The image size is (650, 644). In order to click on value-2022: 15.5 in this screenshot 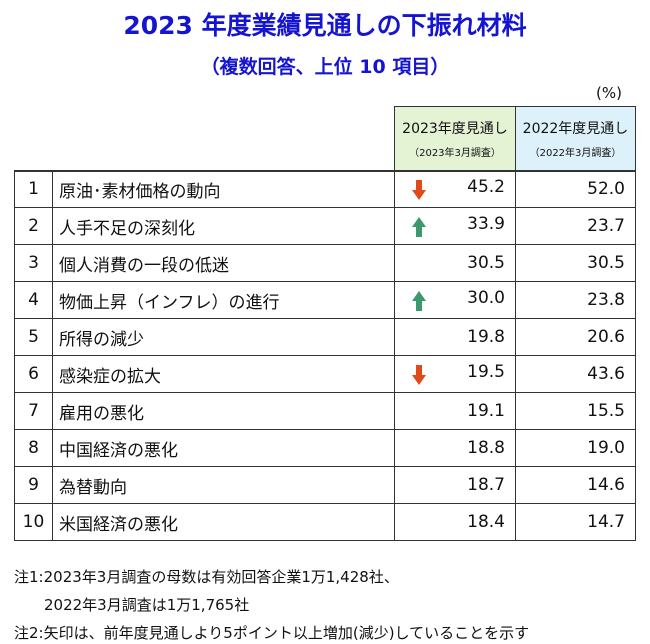, I will do `click(575, 411)`.